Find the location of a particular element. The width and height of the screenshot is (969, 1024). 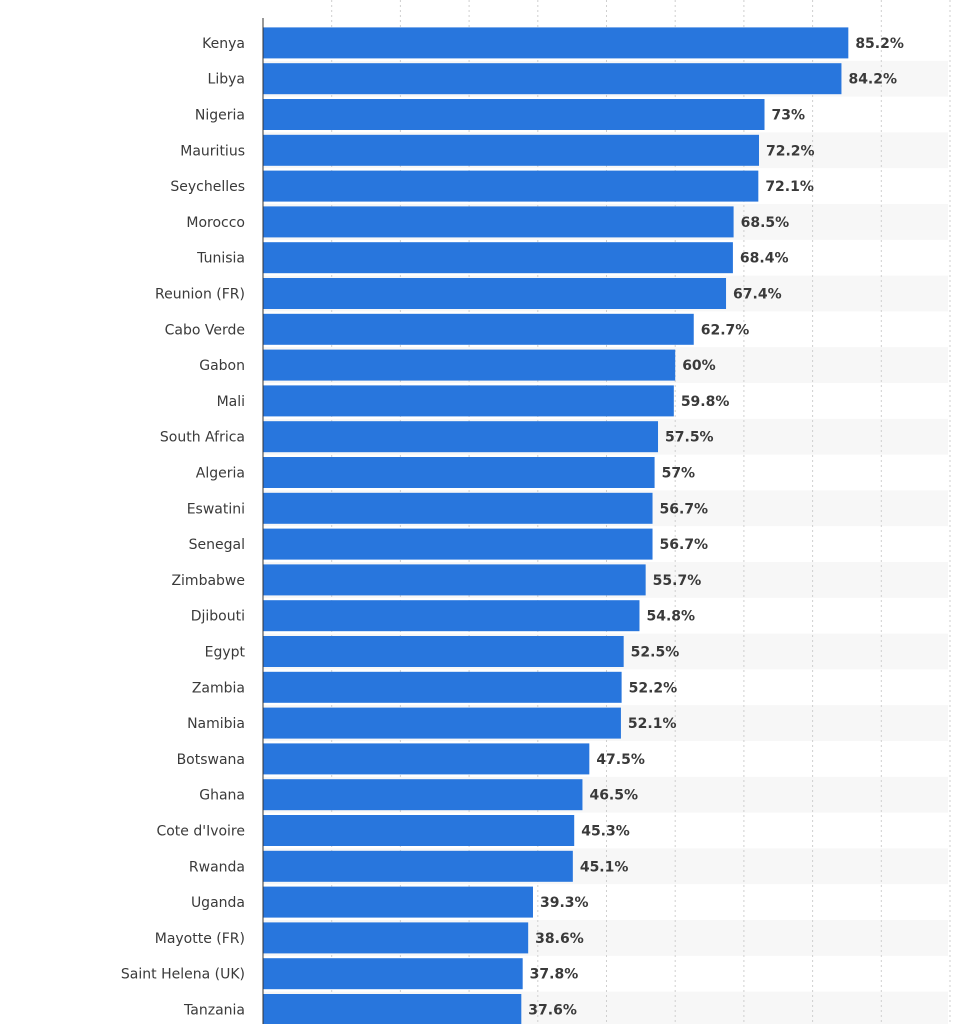

category-label: Zambia is located at coordinates (218, 688).